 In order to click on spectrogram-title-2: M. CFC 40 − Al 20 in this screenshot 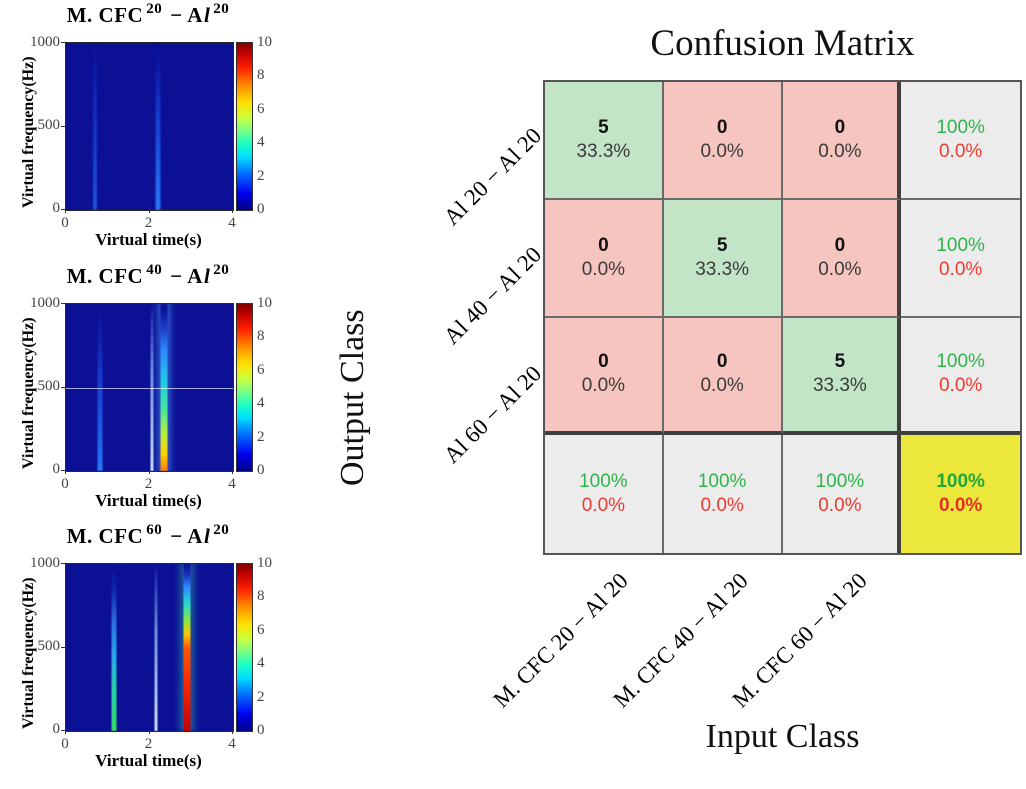, I will do `click(148, 275)`.